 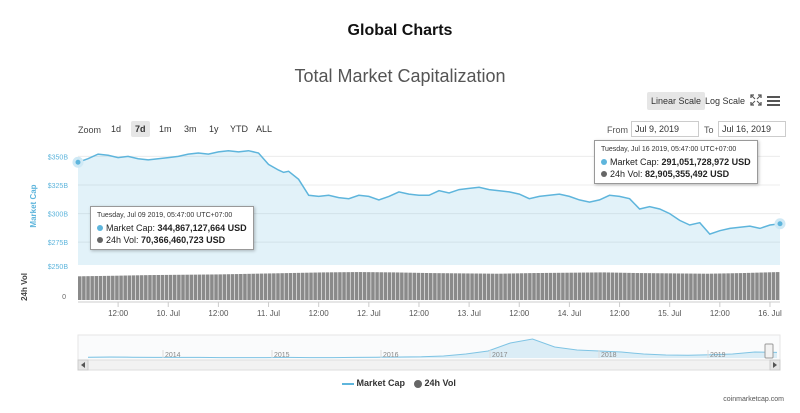 What do you see at coordinates (173, 355) in the screenshot?
I see `navigator-year-label: 2014` at bounding box center [173, 355].